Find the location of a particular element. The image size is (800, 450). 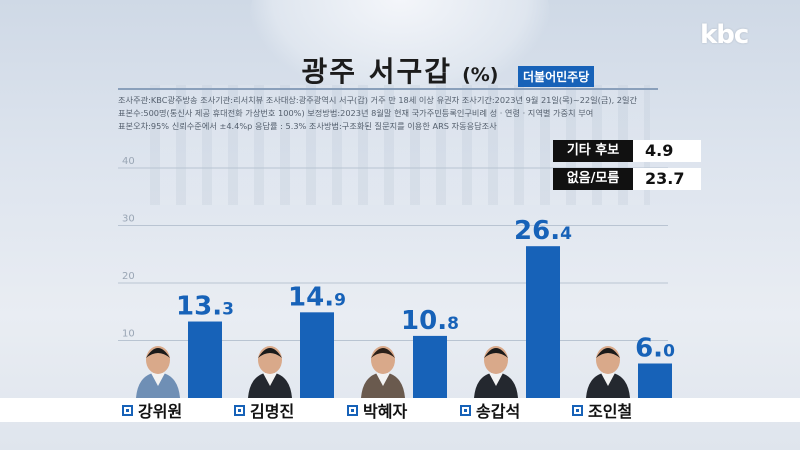

side-stat-value: 23.7 is located at coordinates (667, 179).